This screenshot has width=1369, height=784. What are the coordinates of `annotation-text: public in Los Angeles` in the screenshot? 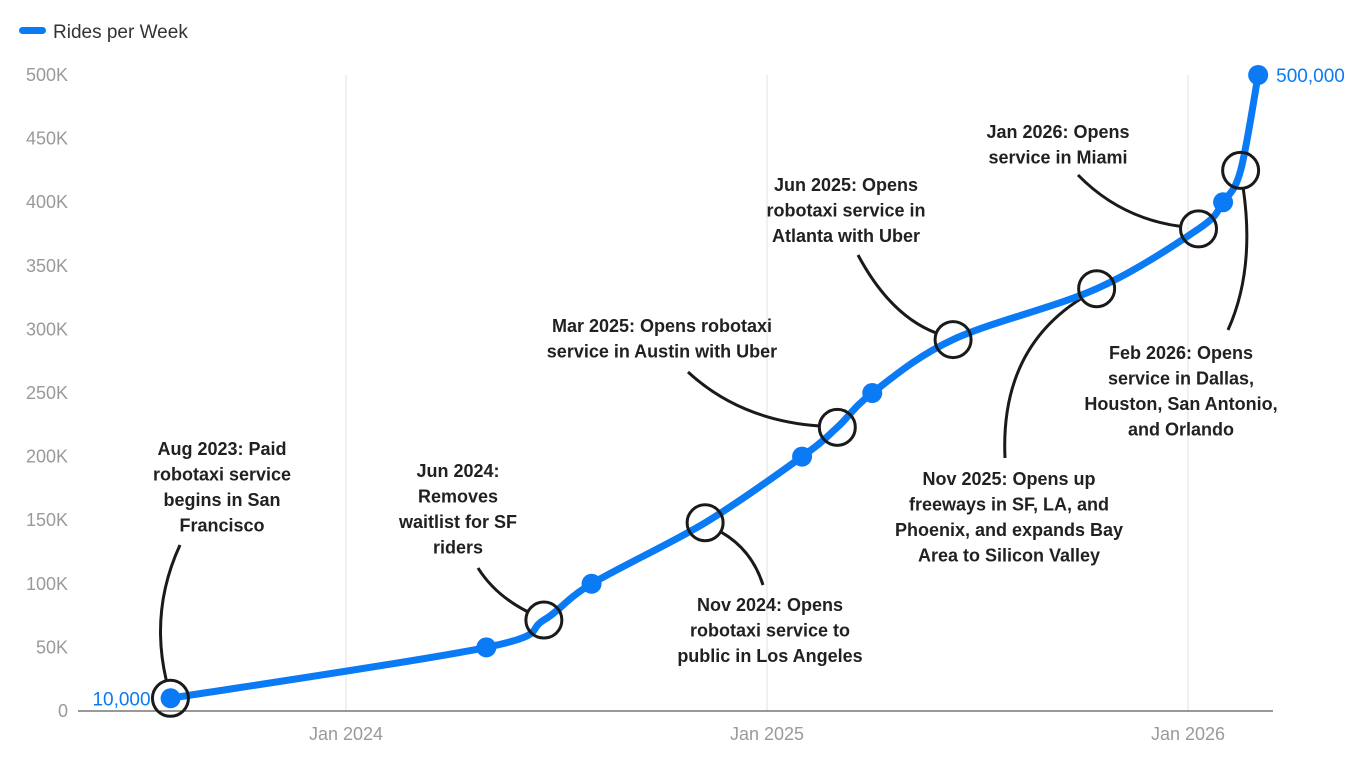 It's located at (769, 656).